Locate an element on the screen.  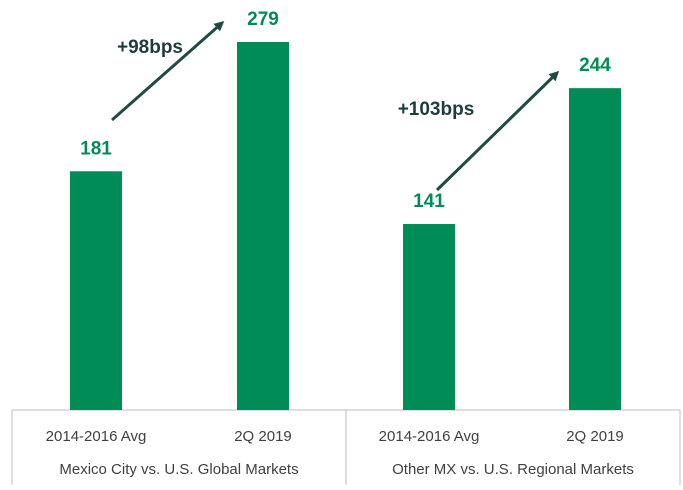
value-label: 181 is located at coordinates (96, 148).